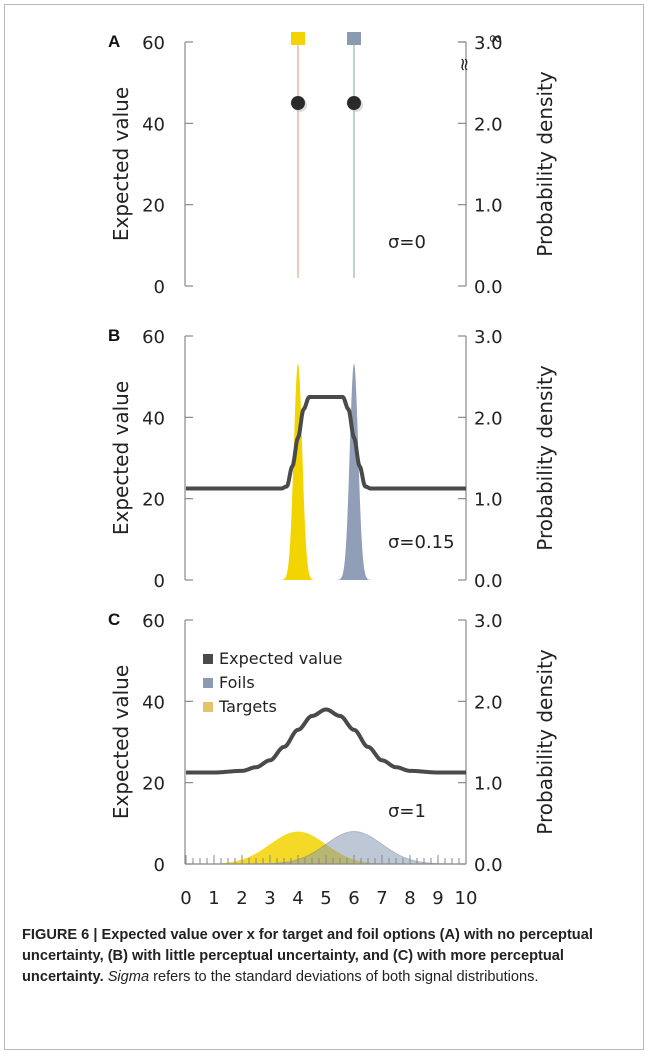 This screenshot has width=652, height=1058. I want to click on axis-break-gap, so click(466, 65).